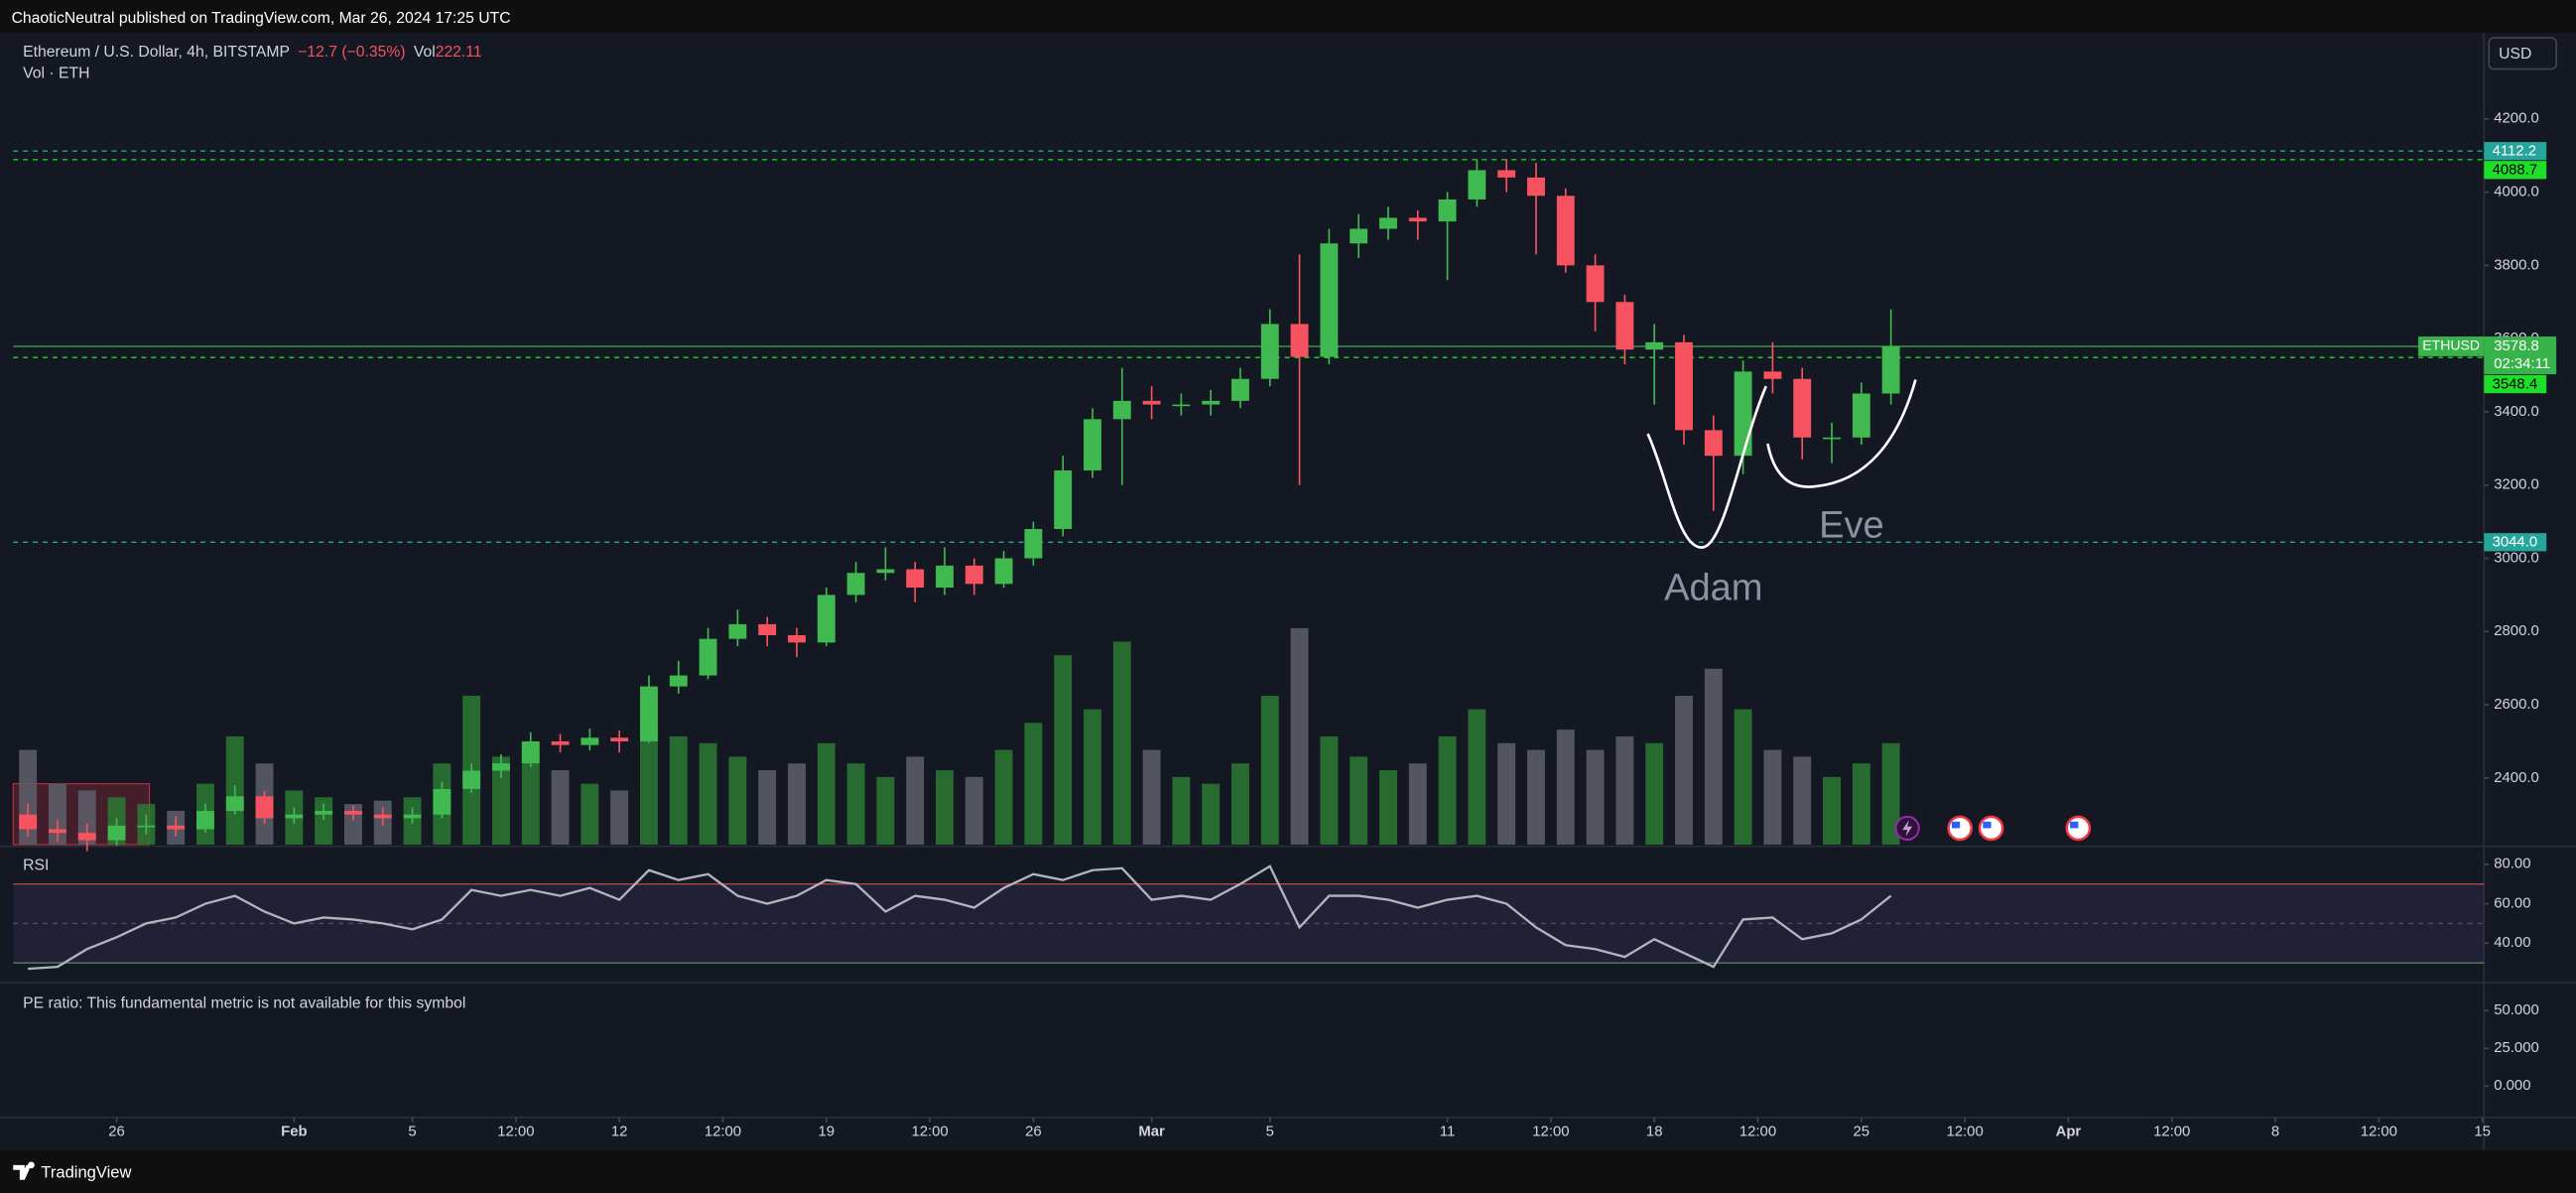  I want to click on x-tick-label: 11, so click(1448, 1132).